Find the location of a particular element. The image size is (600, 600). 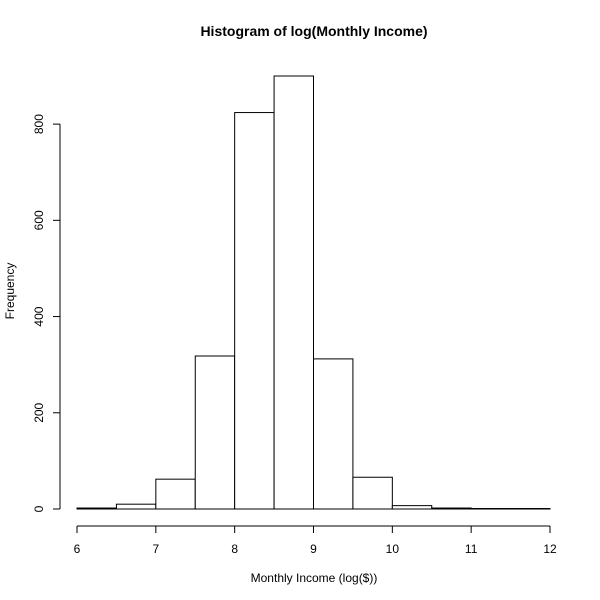

x-tick-label-6: 12 is located at coordinates (550, 549).